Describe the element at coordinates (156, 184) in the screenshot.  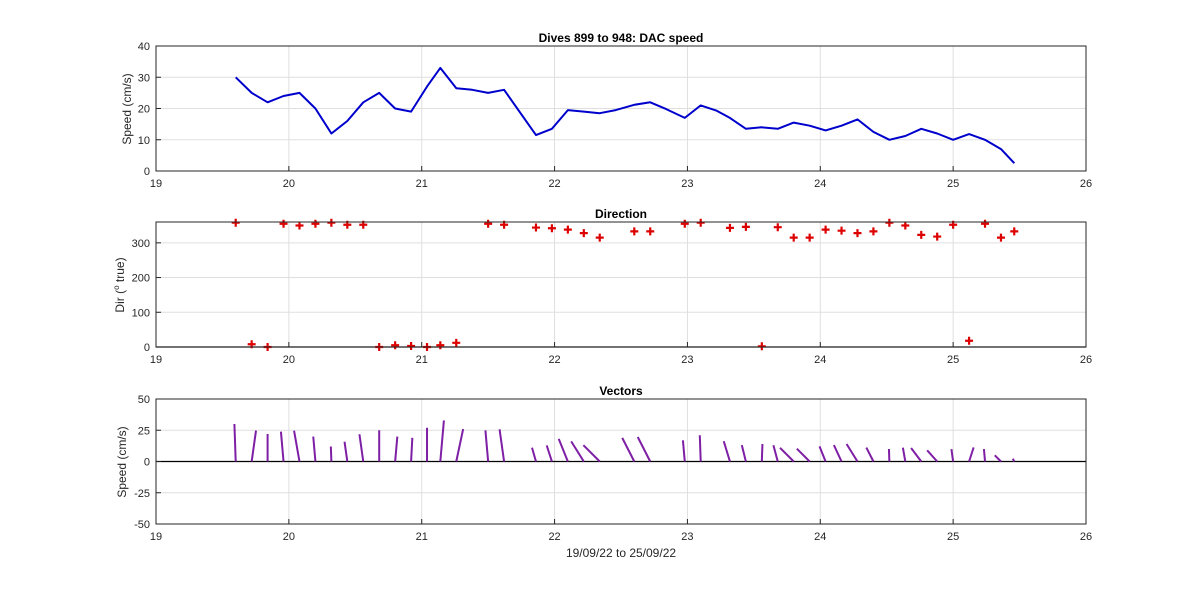
I see `speed-x-tick-label: 19` at that location.